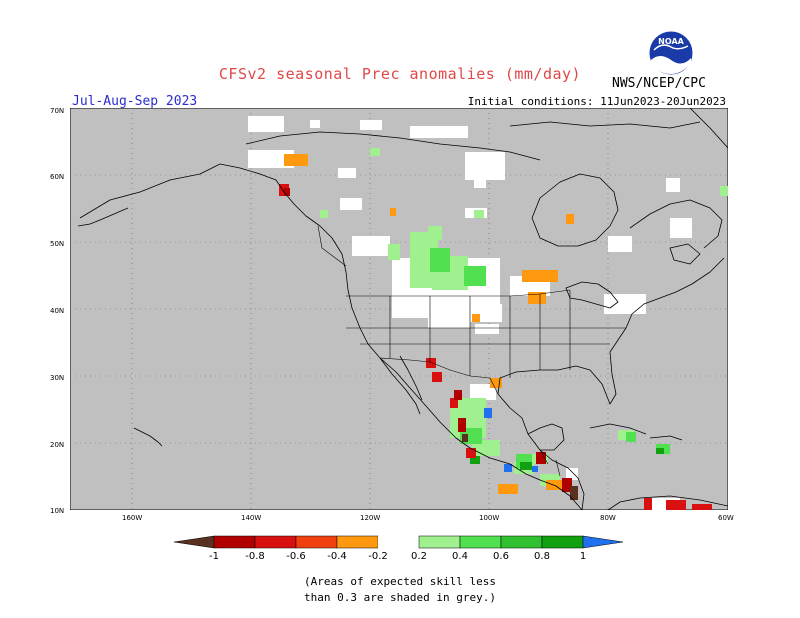  I want to click on colorbar-bin-p04, so click(480, 542).